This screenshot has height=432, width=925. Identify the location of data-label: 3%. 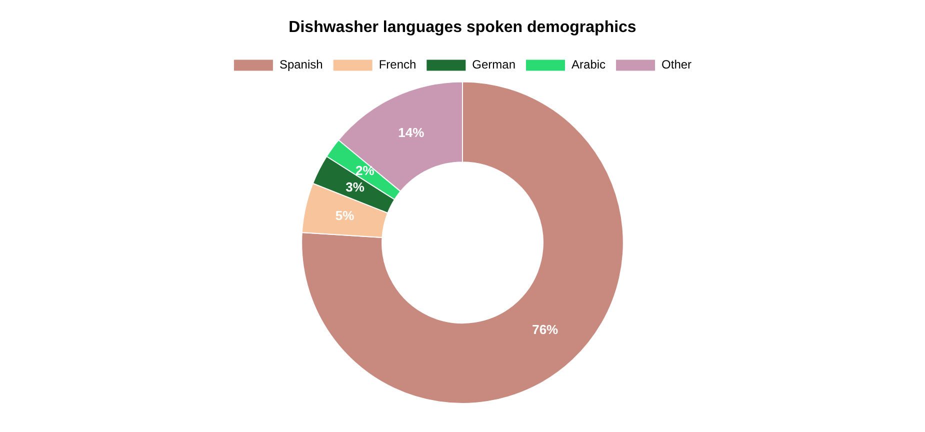
(355, 186).